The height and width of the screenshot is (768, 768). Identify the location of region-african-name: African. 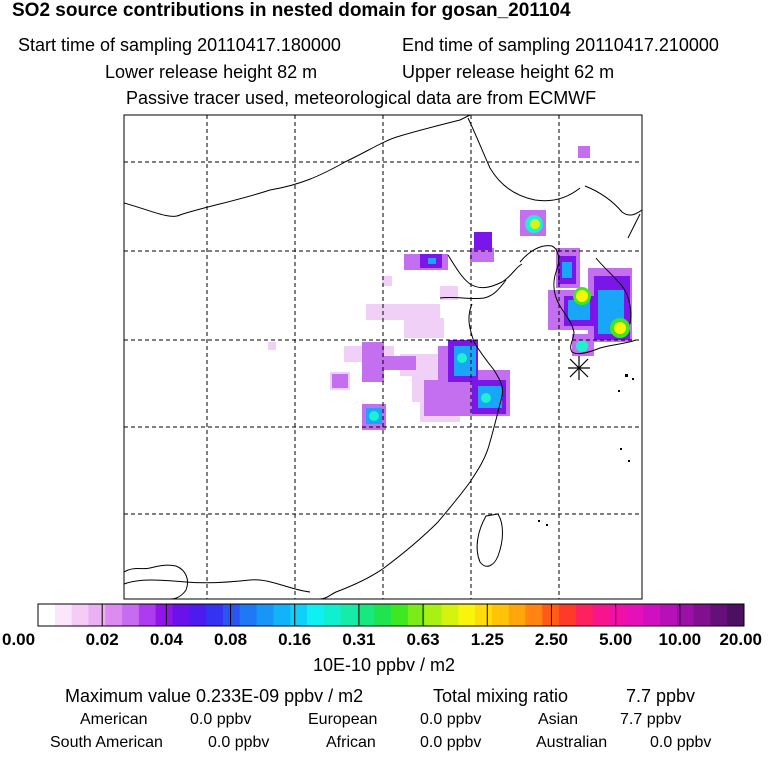
(351, 742).